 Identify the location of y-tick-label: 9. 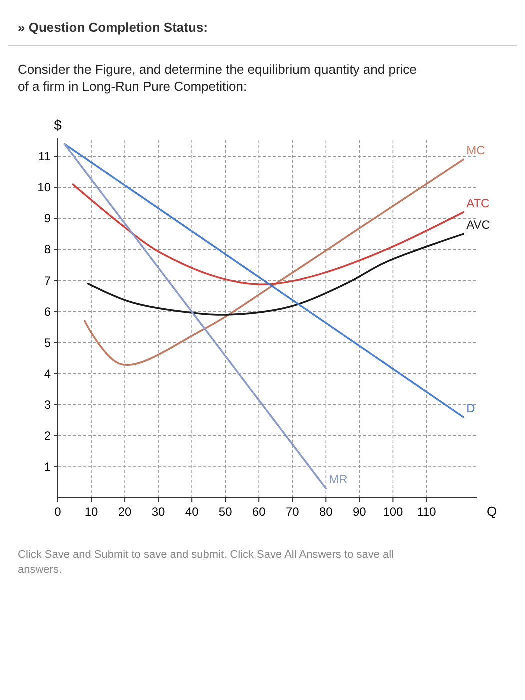
(48, 219).